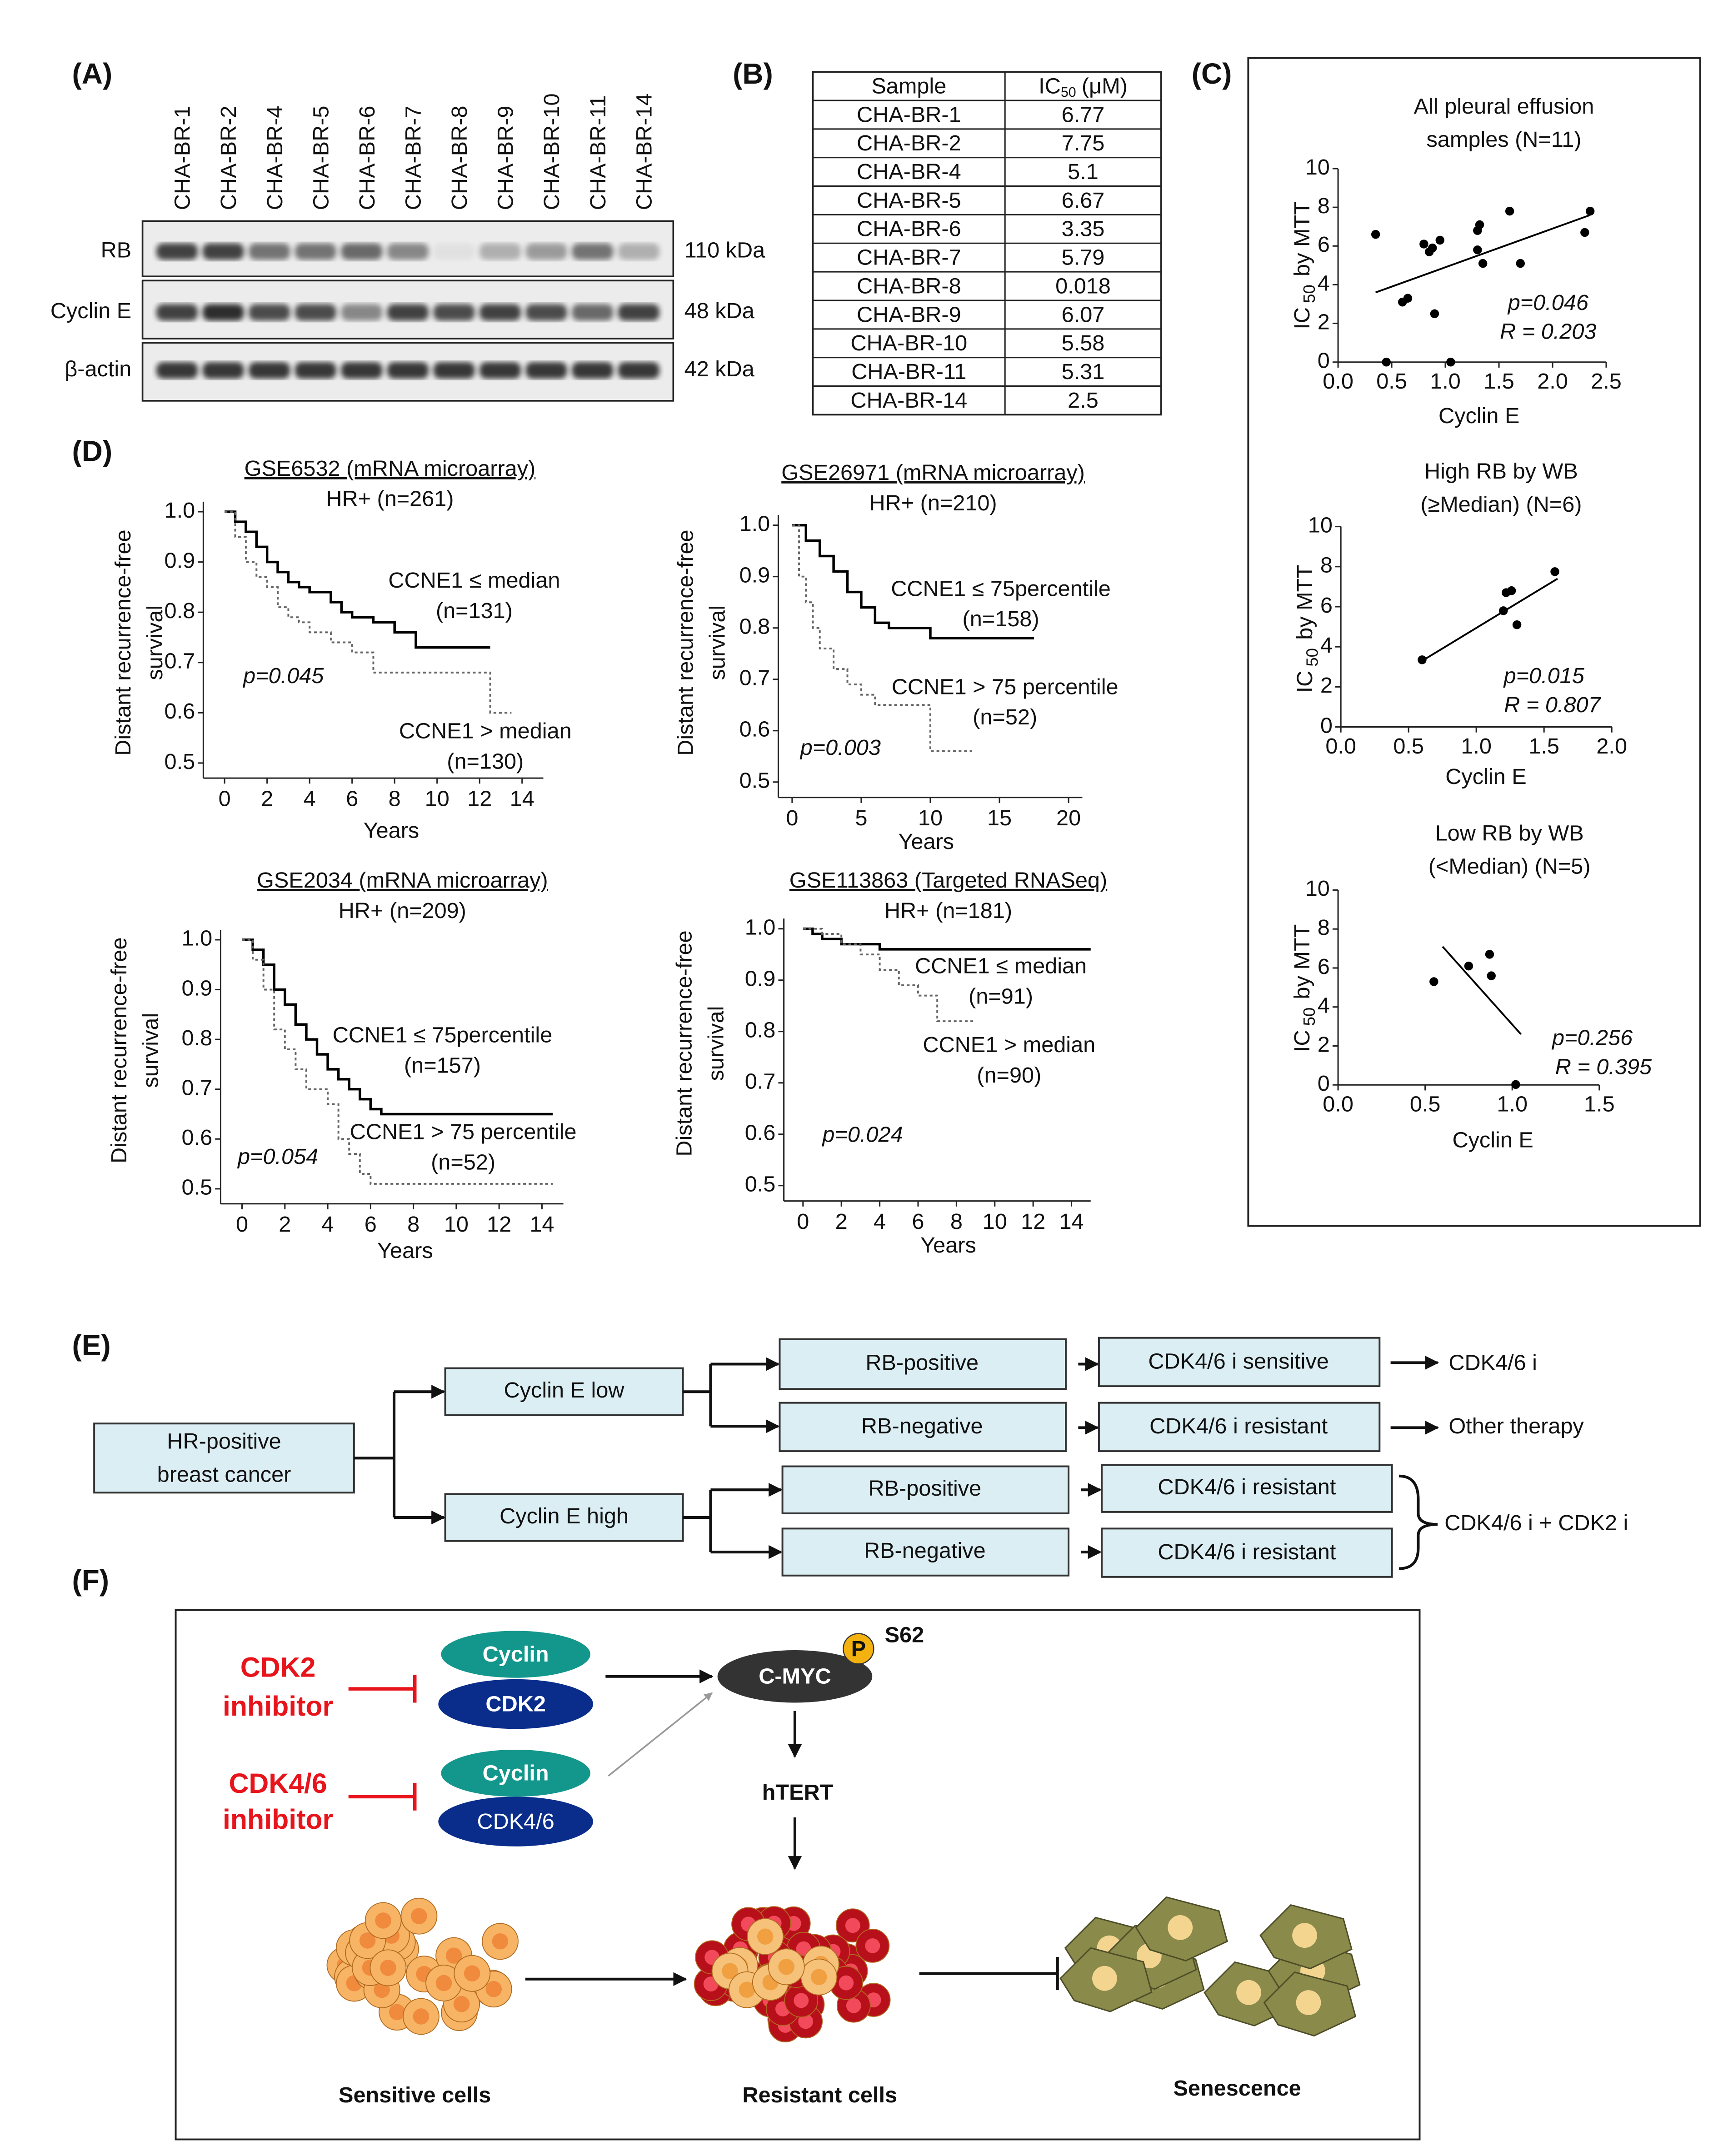  What do you see at coordinates (1083, 400) in the screenshot?
I see `table-cell: 2.5` at bounding box center [1083, 400].